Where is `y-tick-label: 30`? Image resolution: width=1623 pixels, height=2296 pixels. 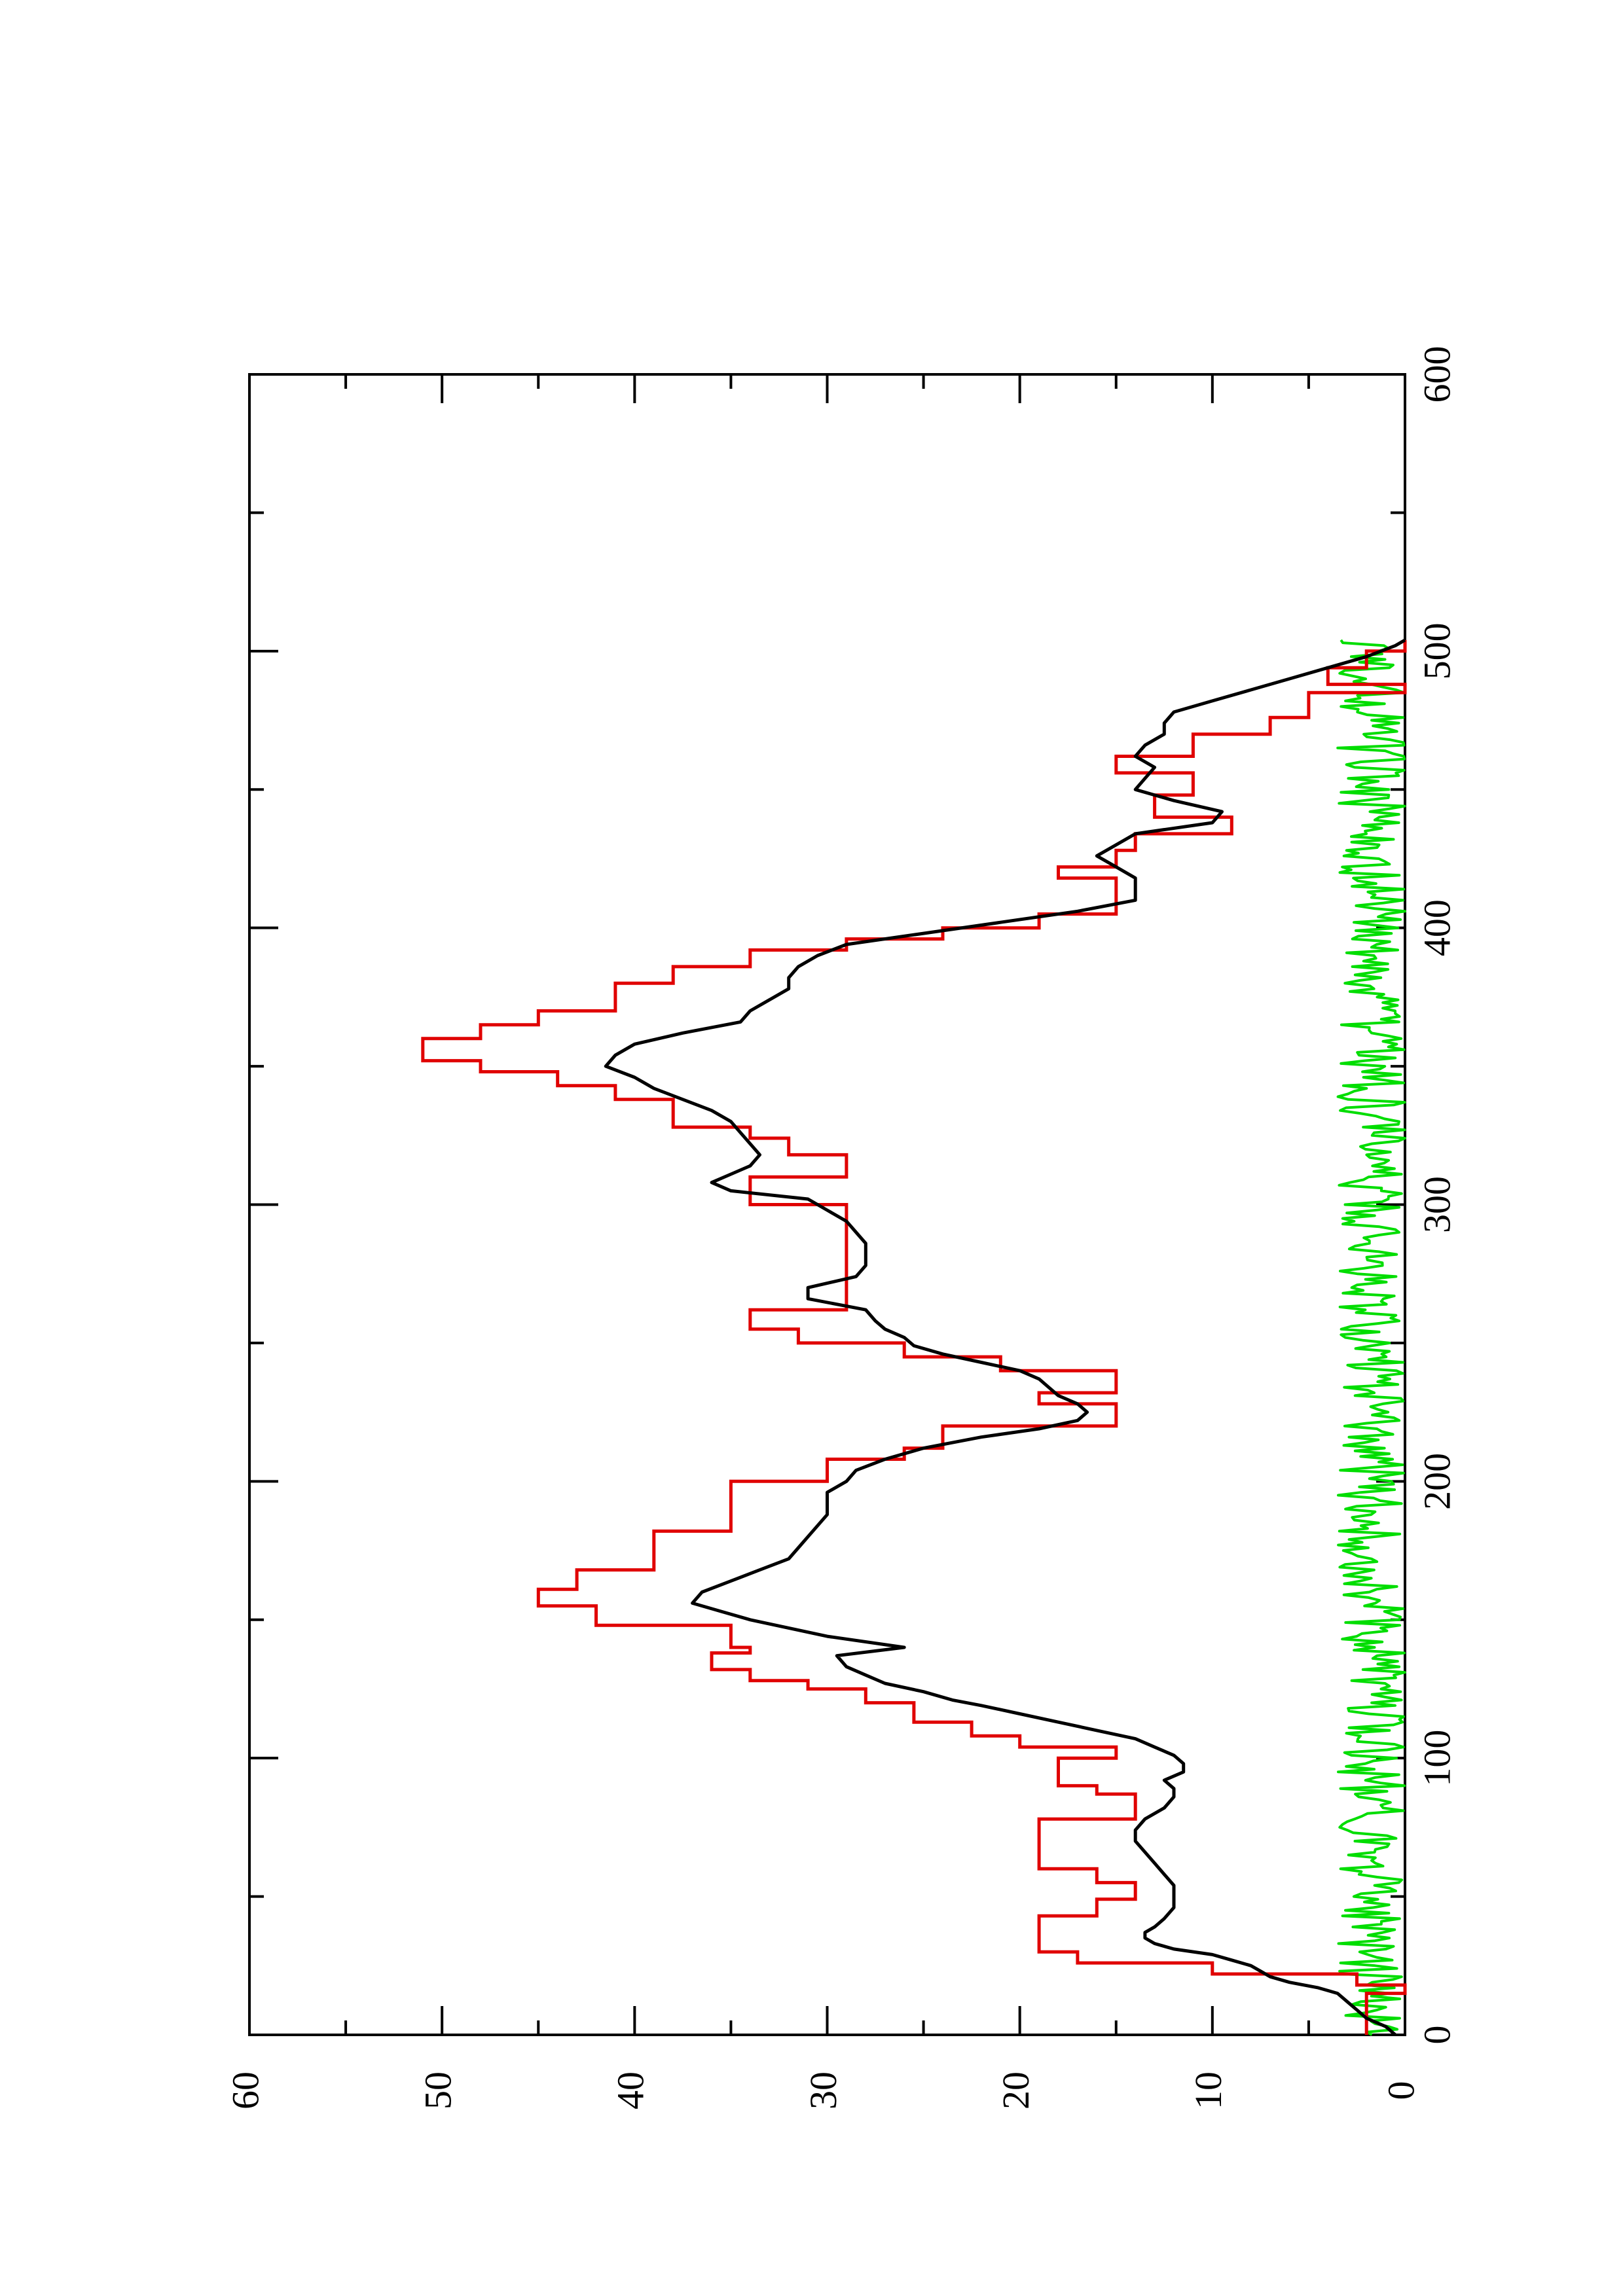
y-tick-label: 30 is located at coordinates (823, 2090).